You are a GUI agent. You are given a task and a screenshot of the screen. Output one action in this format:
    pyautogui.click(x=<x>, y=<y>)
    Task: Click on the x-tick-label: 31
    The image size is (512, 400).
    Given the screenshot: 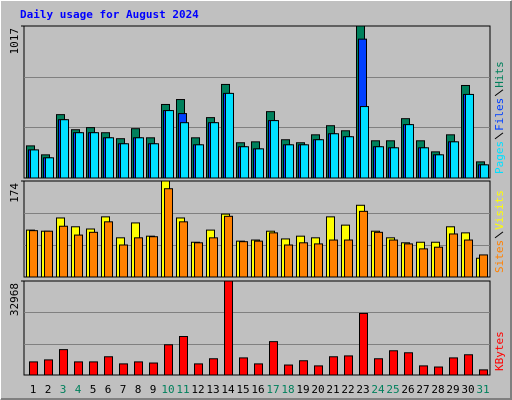 What is the action you would take?
    pyautogui.click(x=482, y=389)
    